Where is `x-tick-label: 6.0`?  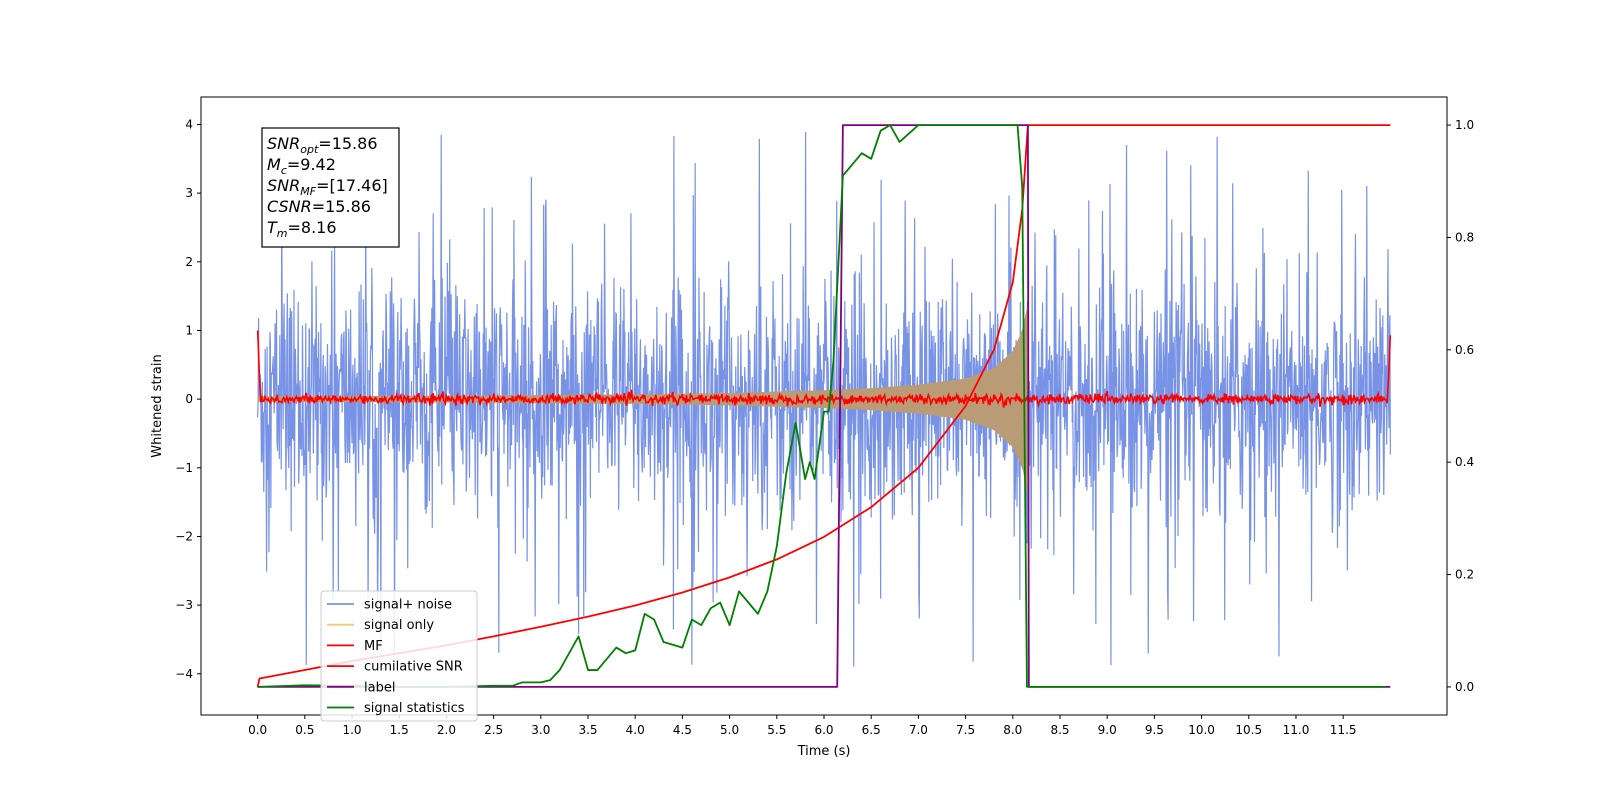 x-tick-label: 6.0 is located at coordinates (823, 730).